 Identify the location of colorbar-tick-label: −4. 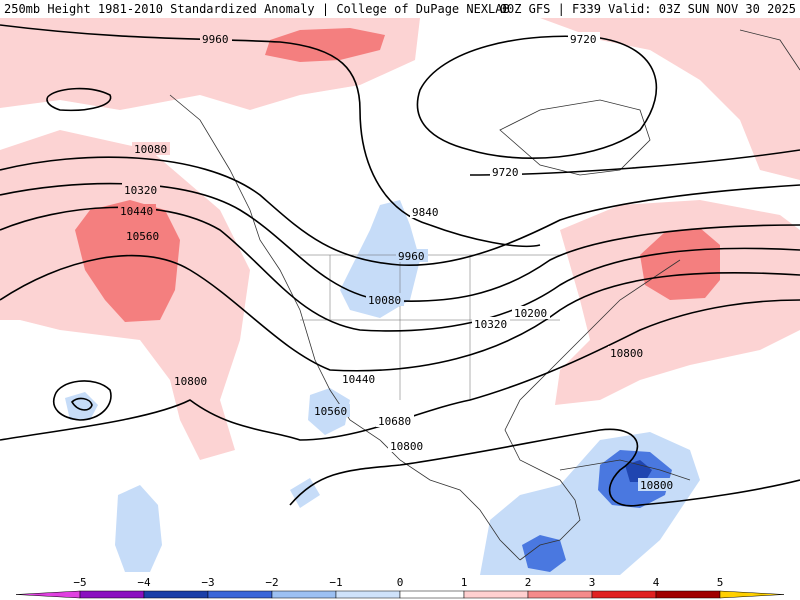
(144, 582).